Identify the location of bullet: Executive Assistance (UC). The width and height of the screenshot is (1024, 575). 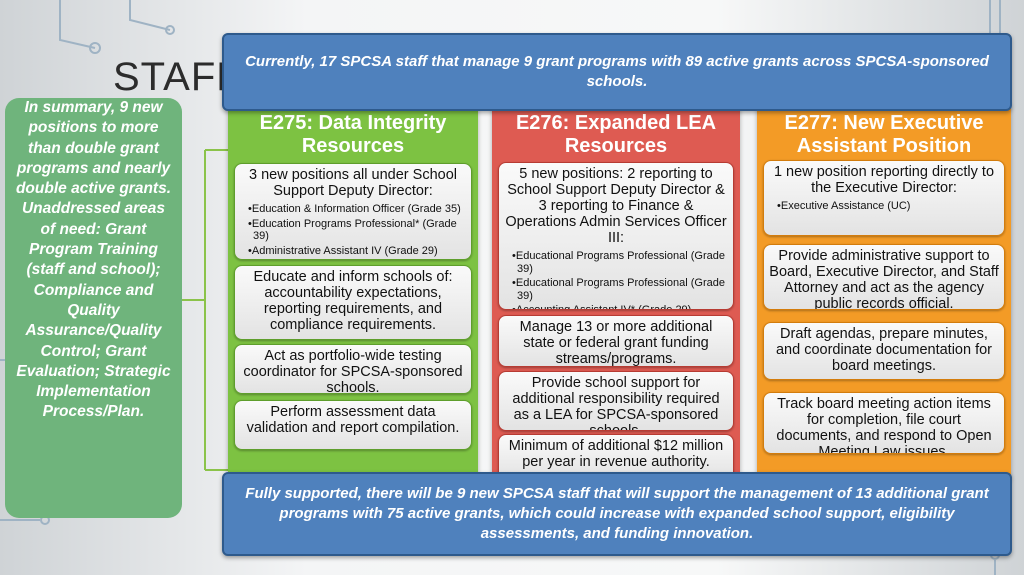
(888, 206).